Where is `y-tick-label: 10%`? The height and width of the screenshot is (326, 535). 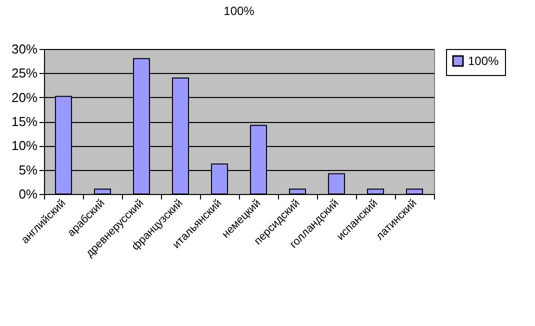
y-tick-label: 10% is located at coordinates (24, 146).